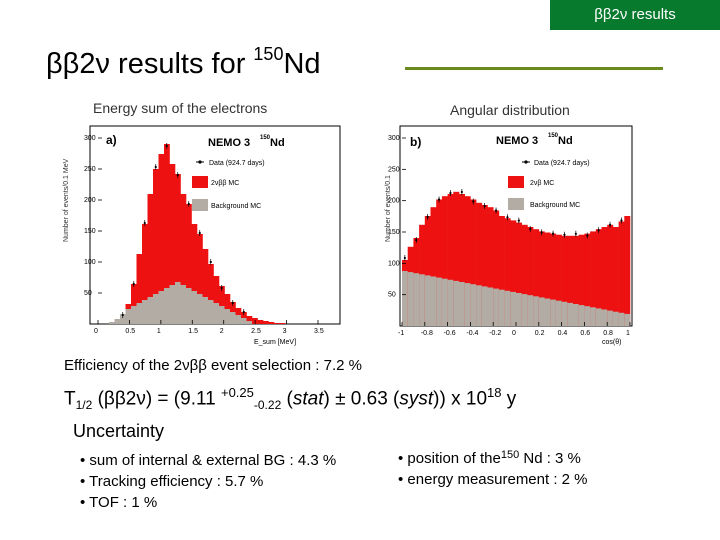  Describe the element at coordinates (415, 142) in the screenshot. I see `panel-label-b: b)` at that location.